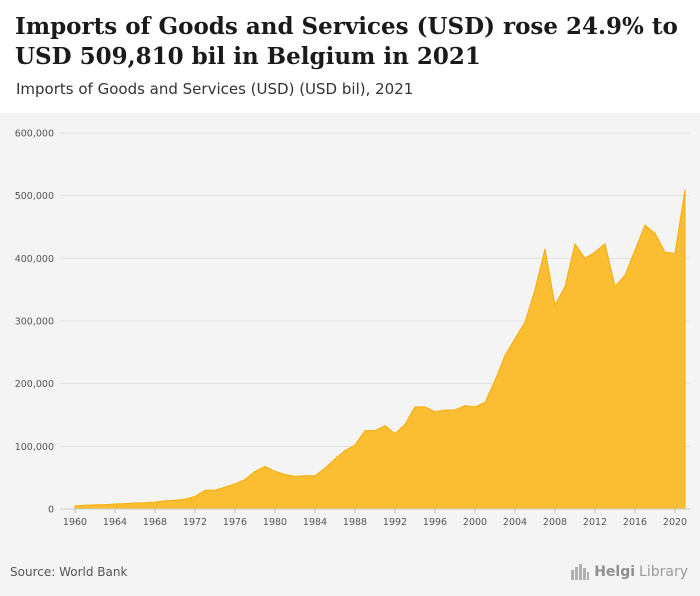 The width and height of the screenshot is (700, 596). What do you see at coordinates (580, 572) in the screenshot?
I see `city-skyline-icon` at bounding box center [580, 572].